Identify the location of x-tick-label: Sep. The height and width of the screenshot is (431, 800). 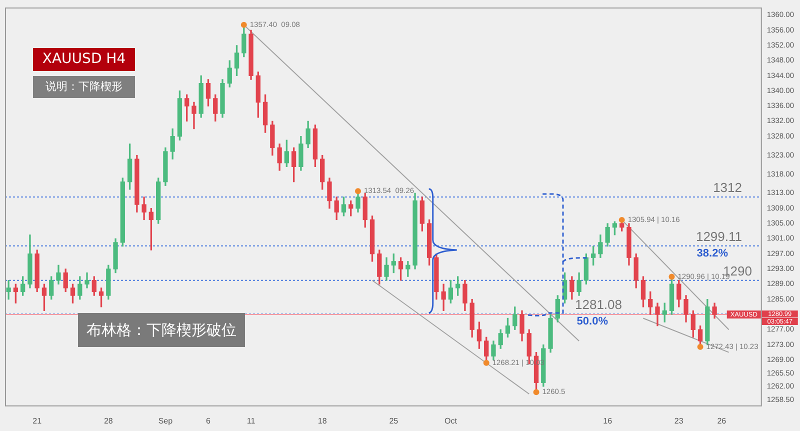
(166, 421).